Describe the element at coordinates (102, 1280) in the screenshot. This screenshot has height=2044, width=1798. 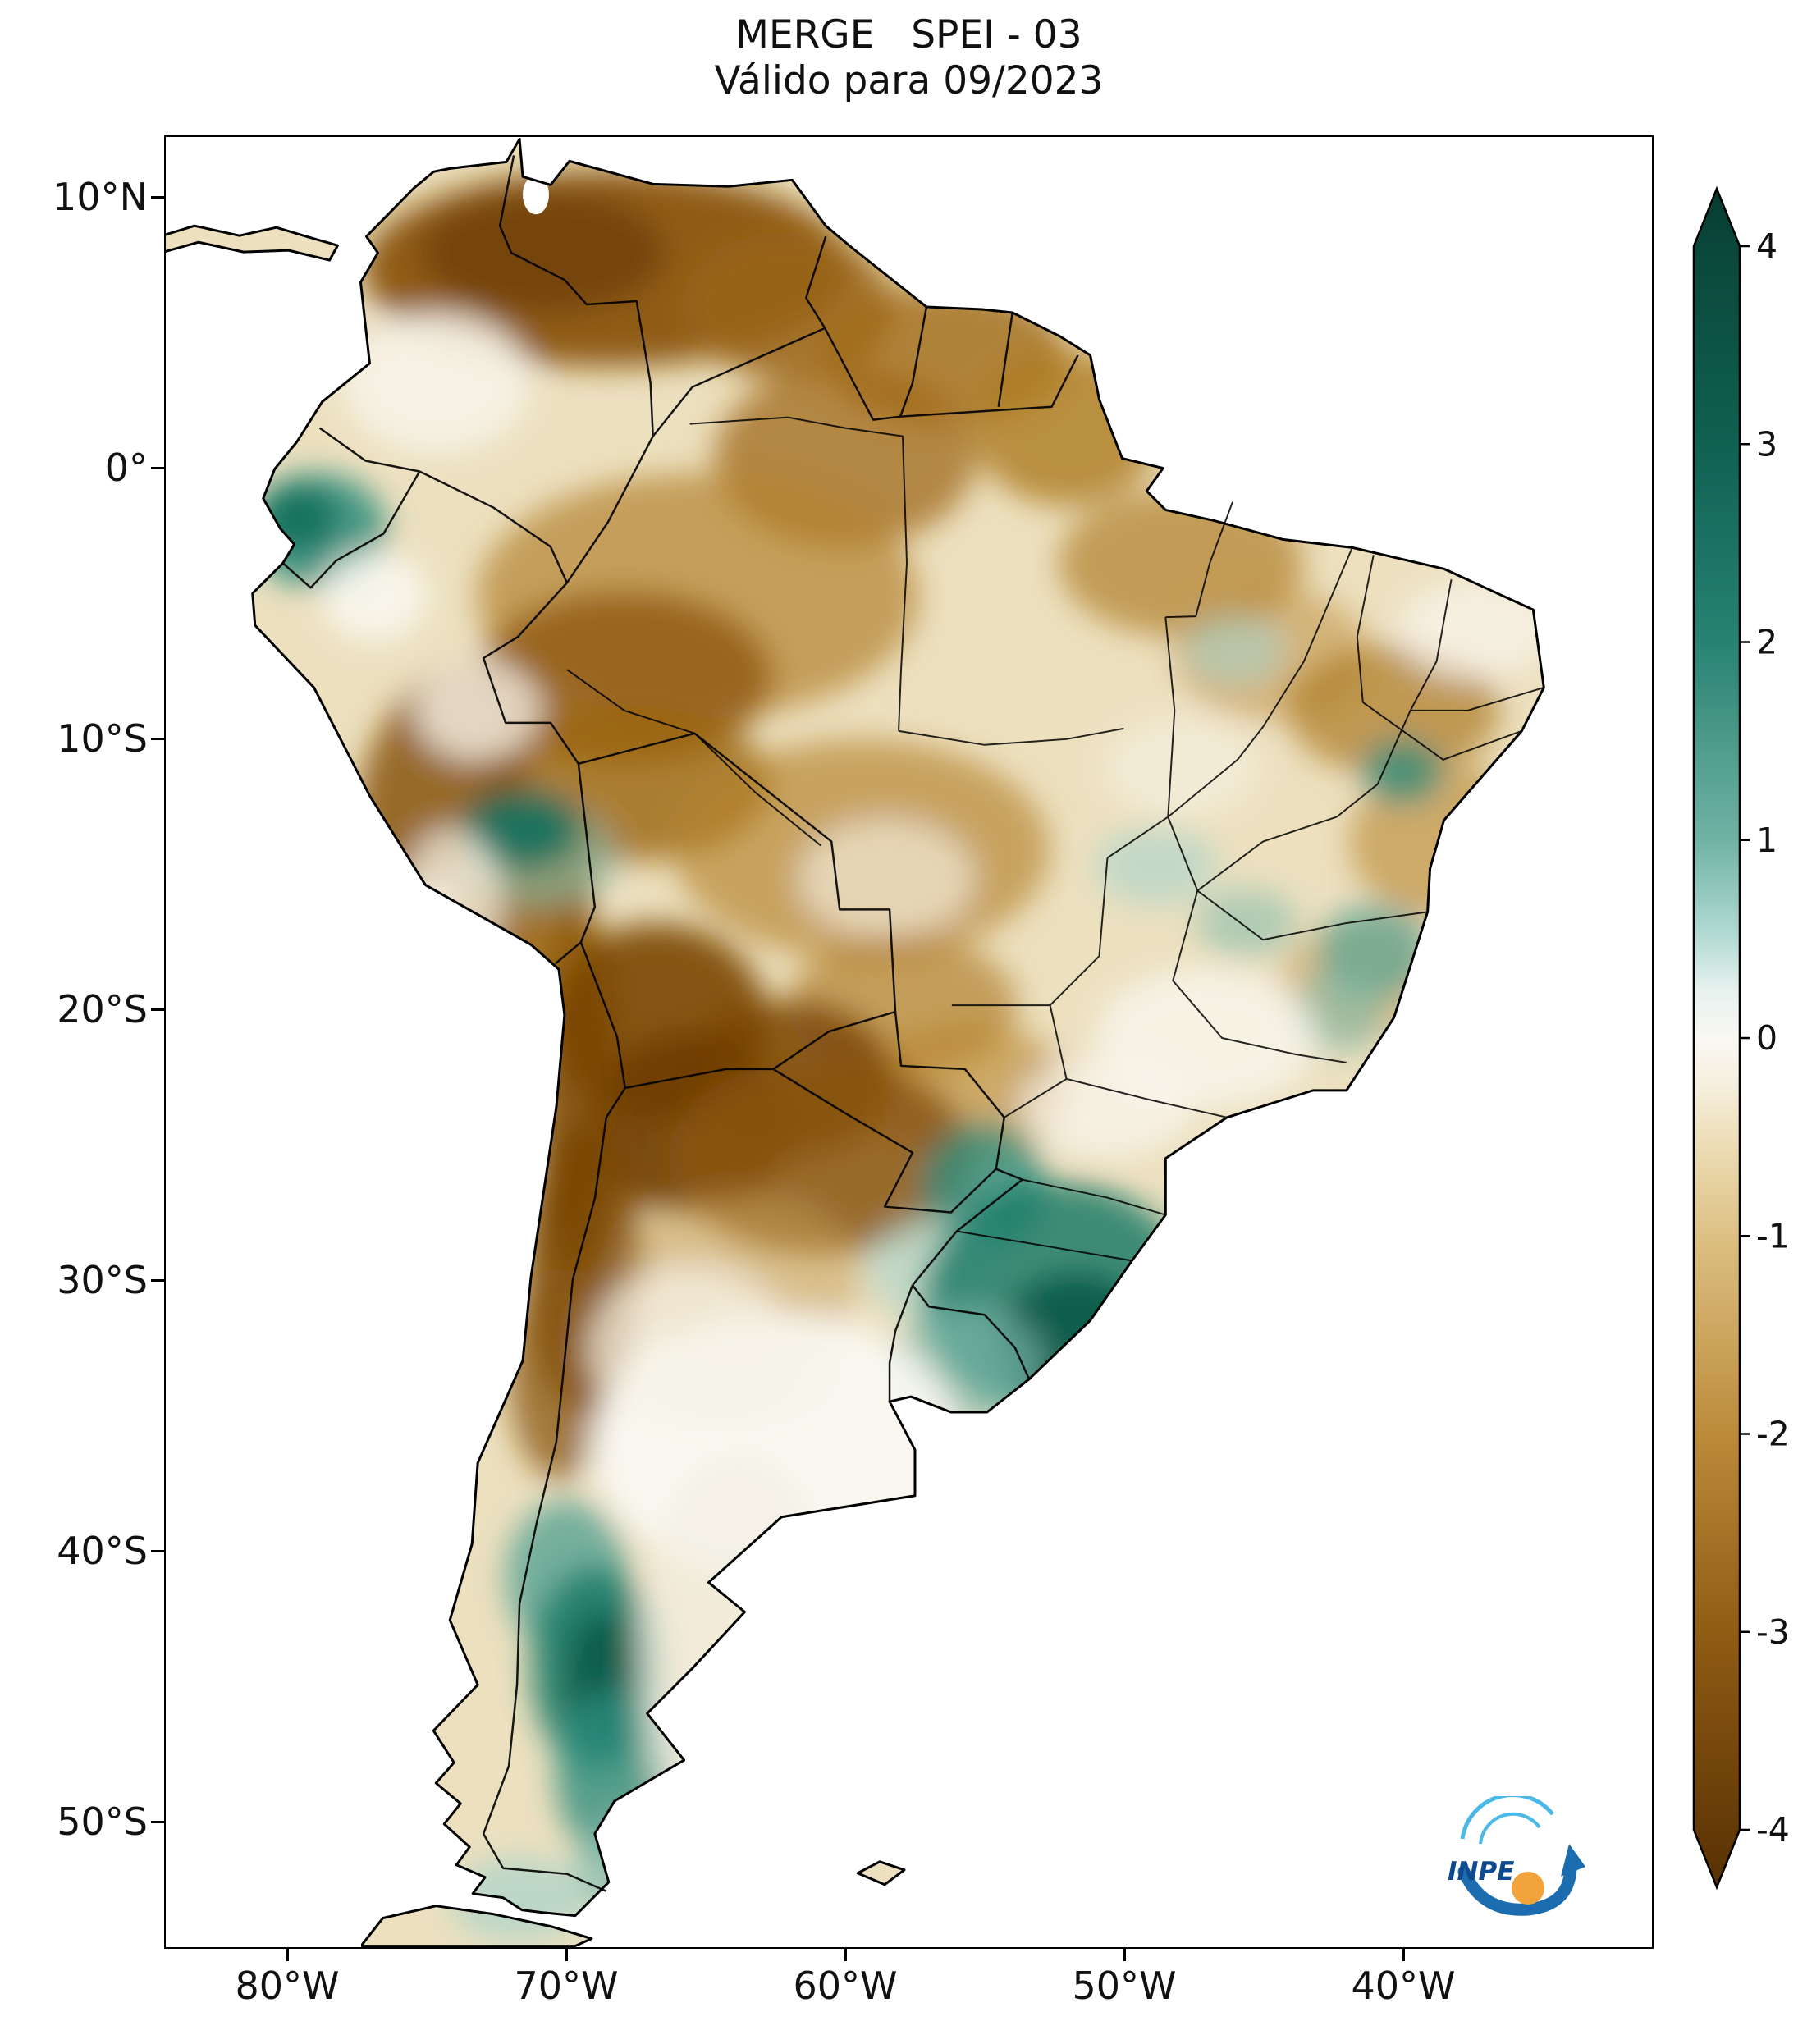
I see `y-tick-label: 30°S` at that location.